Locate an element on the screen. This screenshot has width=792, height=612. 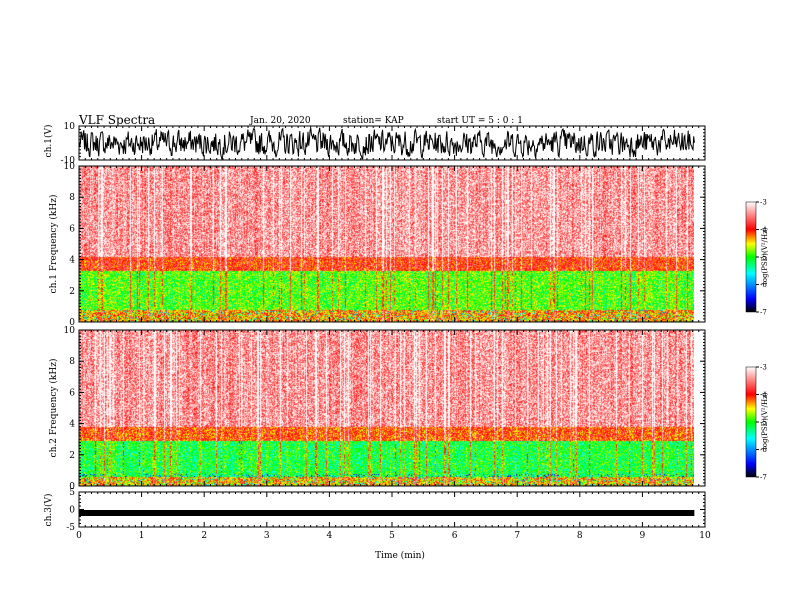
ch2-spectrogram-ylabel: ch.2 Frequency (kHz) is located at coordinates (53, 408).